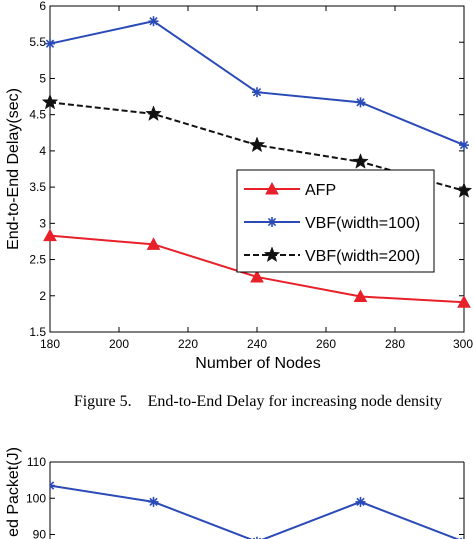  What do you see at coordinates (36, 462) in the screenshot?
I see `y-tick-label: 110` at bounding box center [36, 462].